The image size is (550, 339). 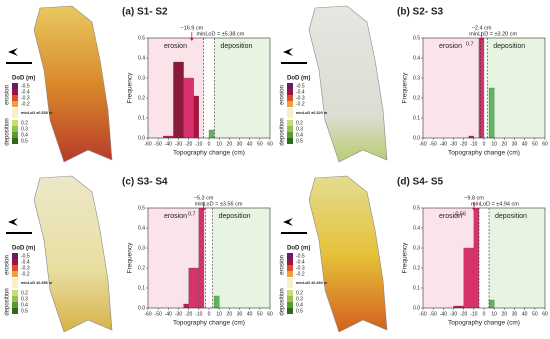 I want to click on x-tick-label: 50, so click(x=535, y=144).